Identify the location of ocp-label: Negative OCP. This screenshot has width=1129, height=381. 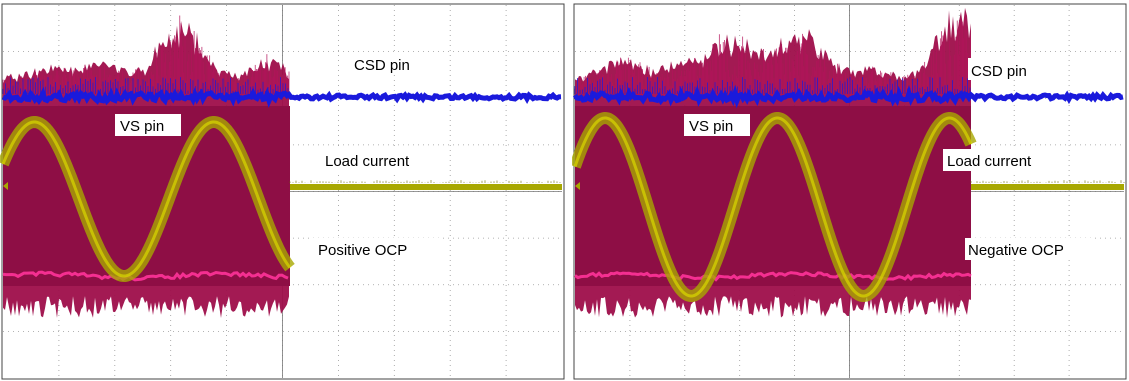
(1016, 250).